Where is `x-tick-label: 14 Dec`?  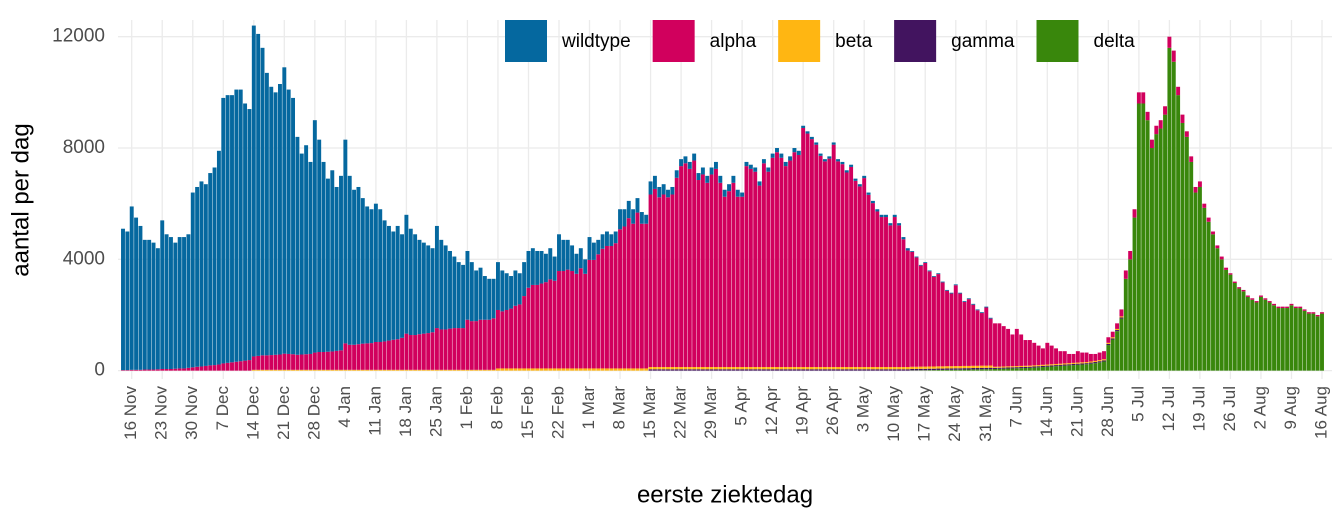 x-tick-label: 14 Dec is located at coordinates (252, 413).